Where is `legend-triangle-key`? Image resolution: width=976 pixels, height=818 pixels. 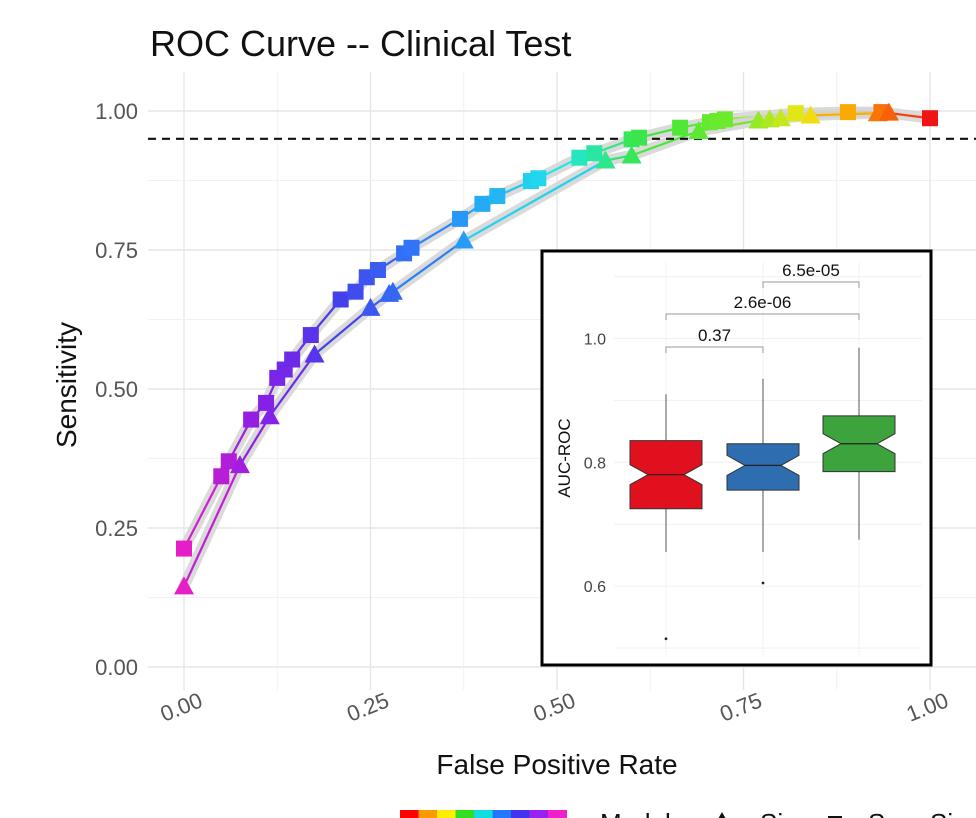 legend-triangle-key is located at coordinates (722, 815).